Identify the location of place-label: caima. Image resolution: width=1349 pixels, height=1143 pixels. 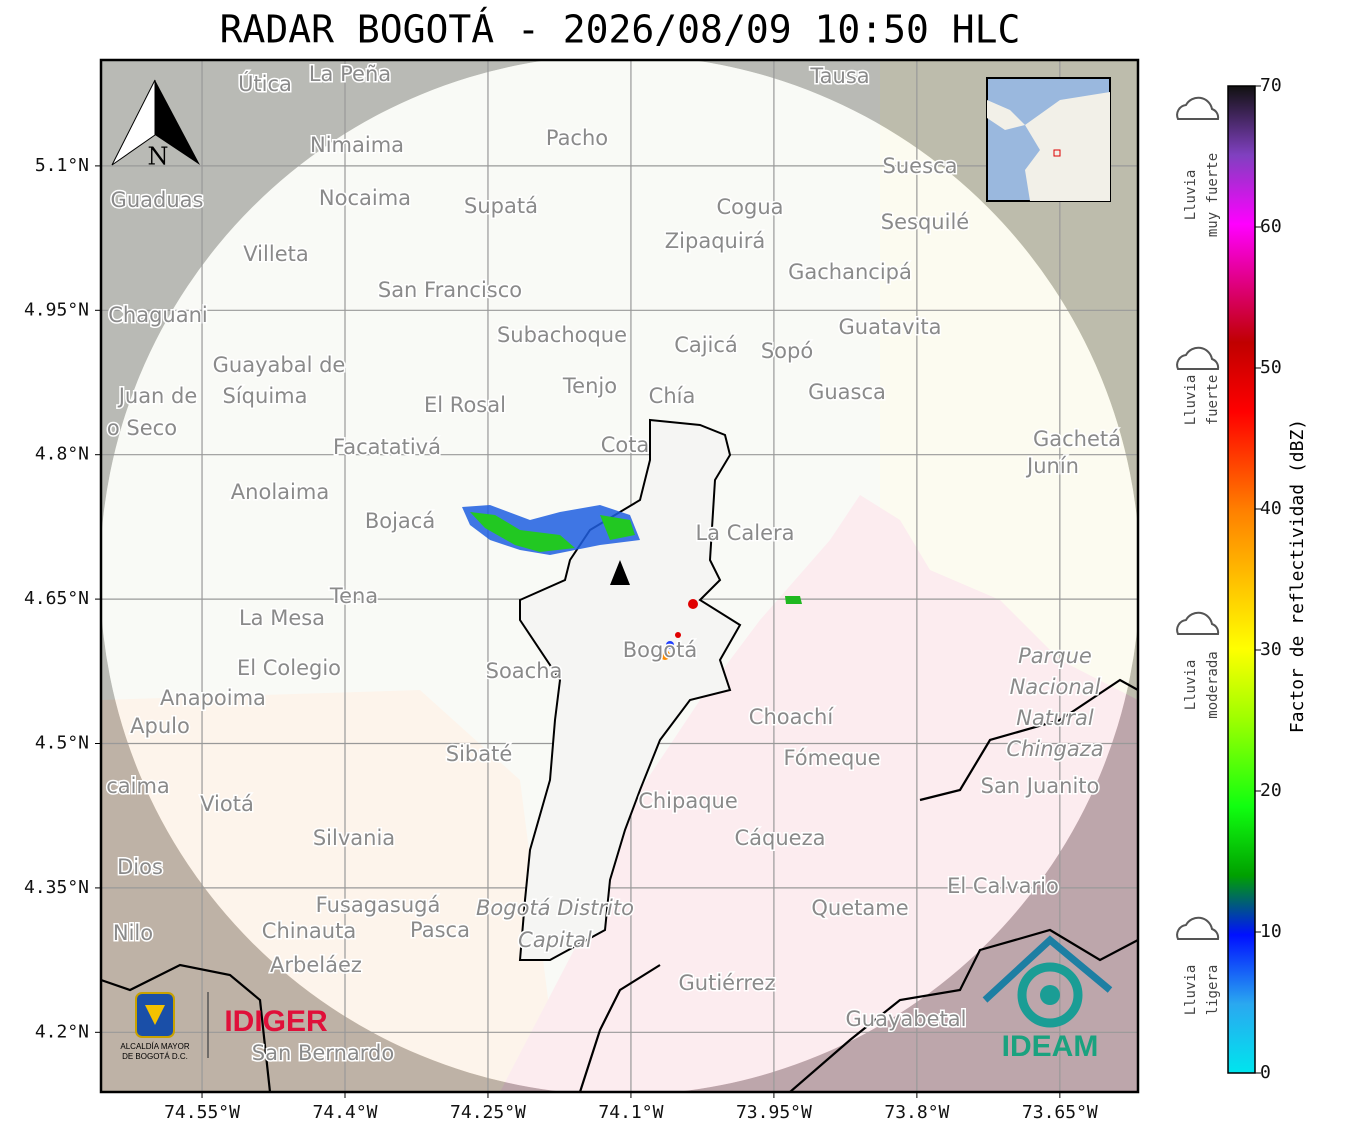
(138, 786).